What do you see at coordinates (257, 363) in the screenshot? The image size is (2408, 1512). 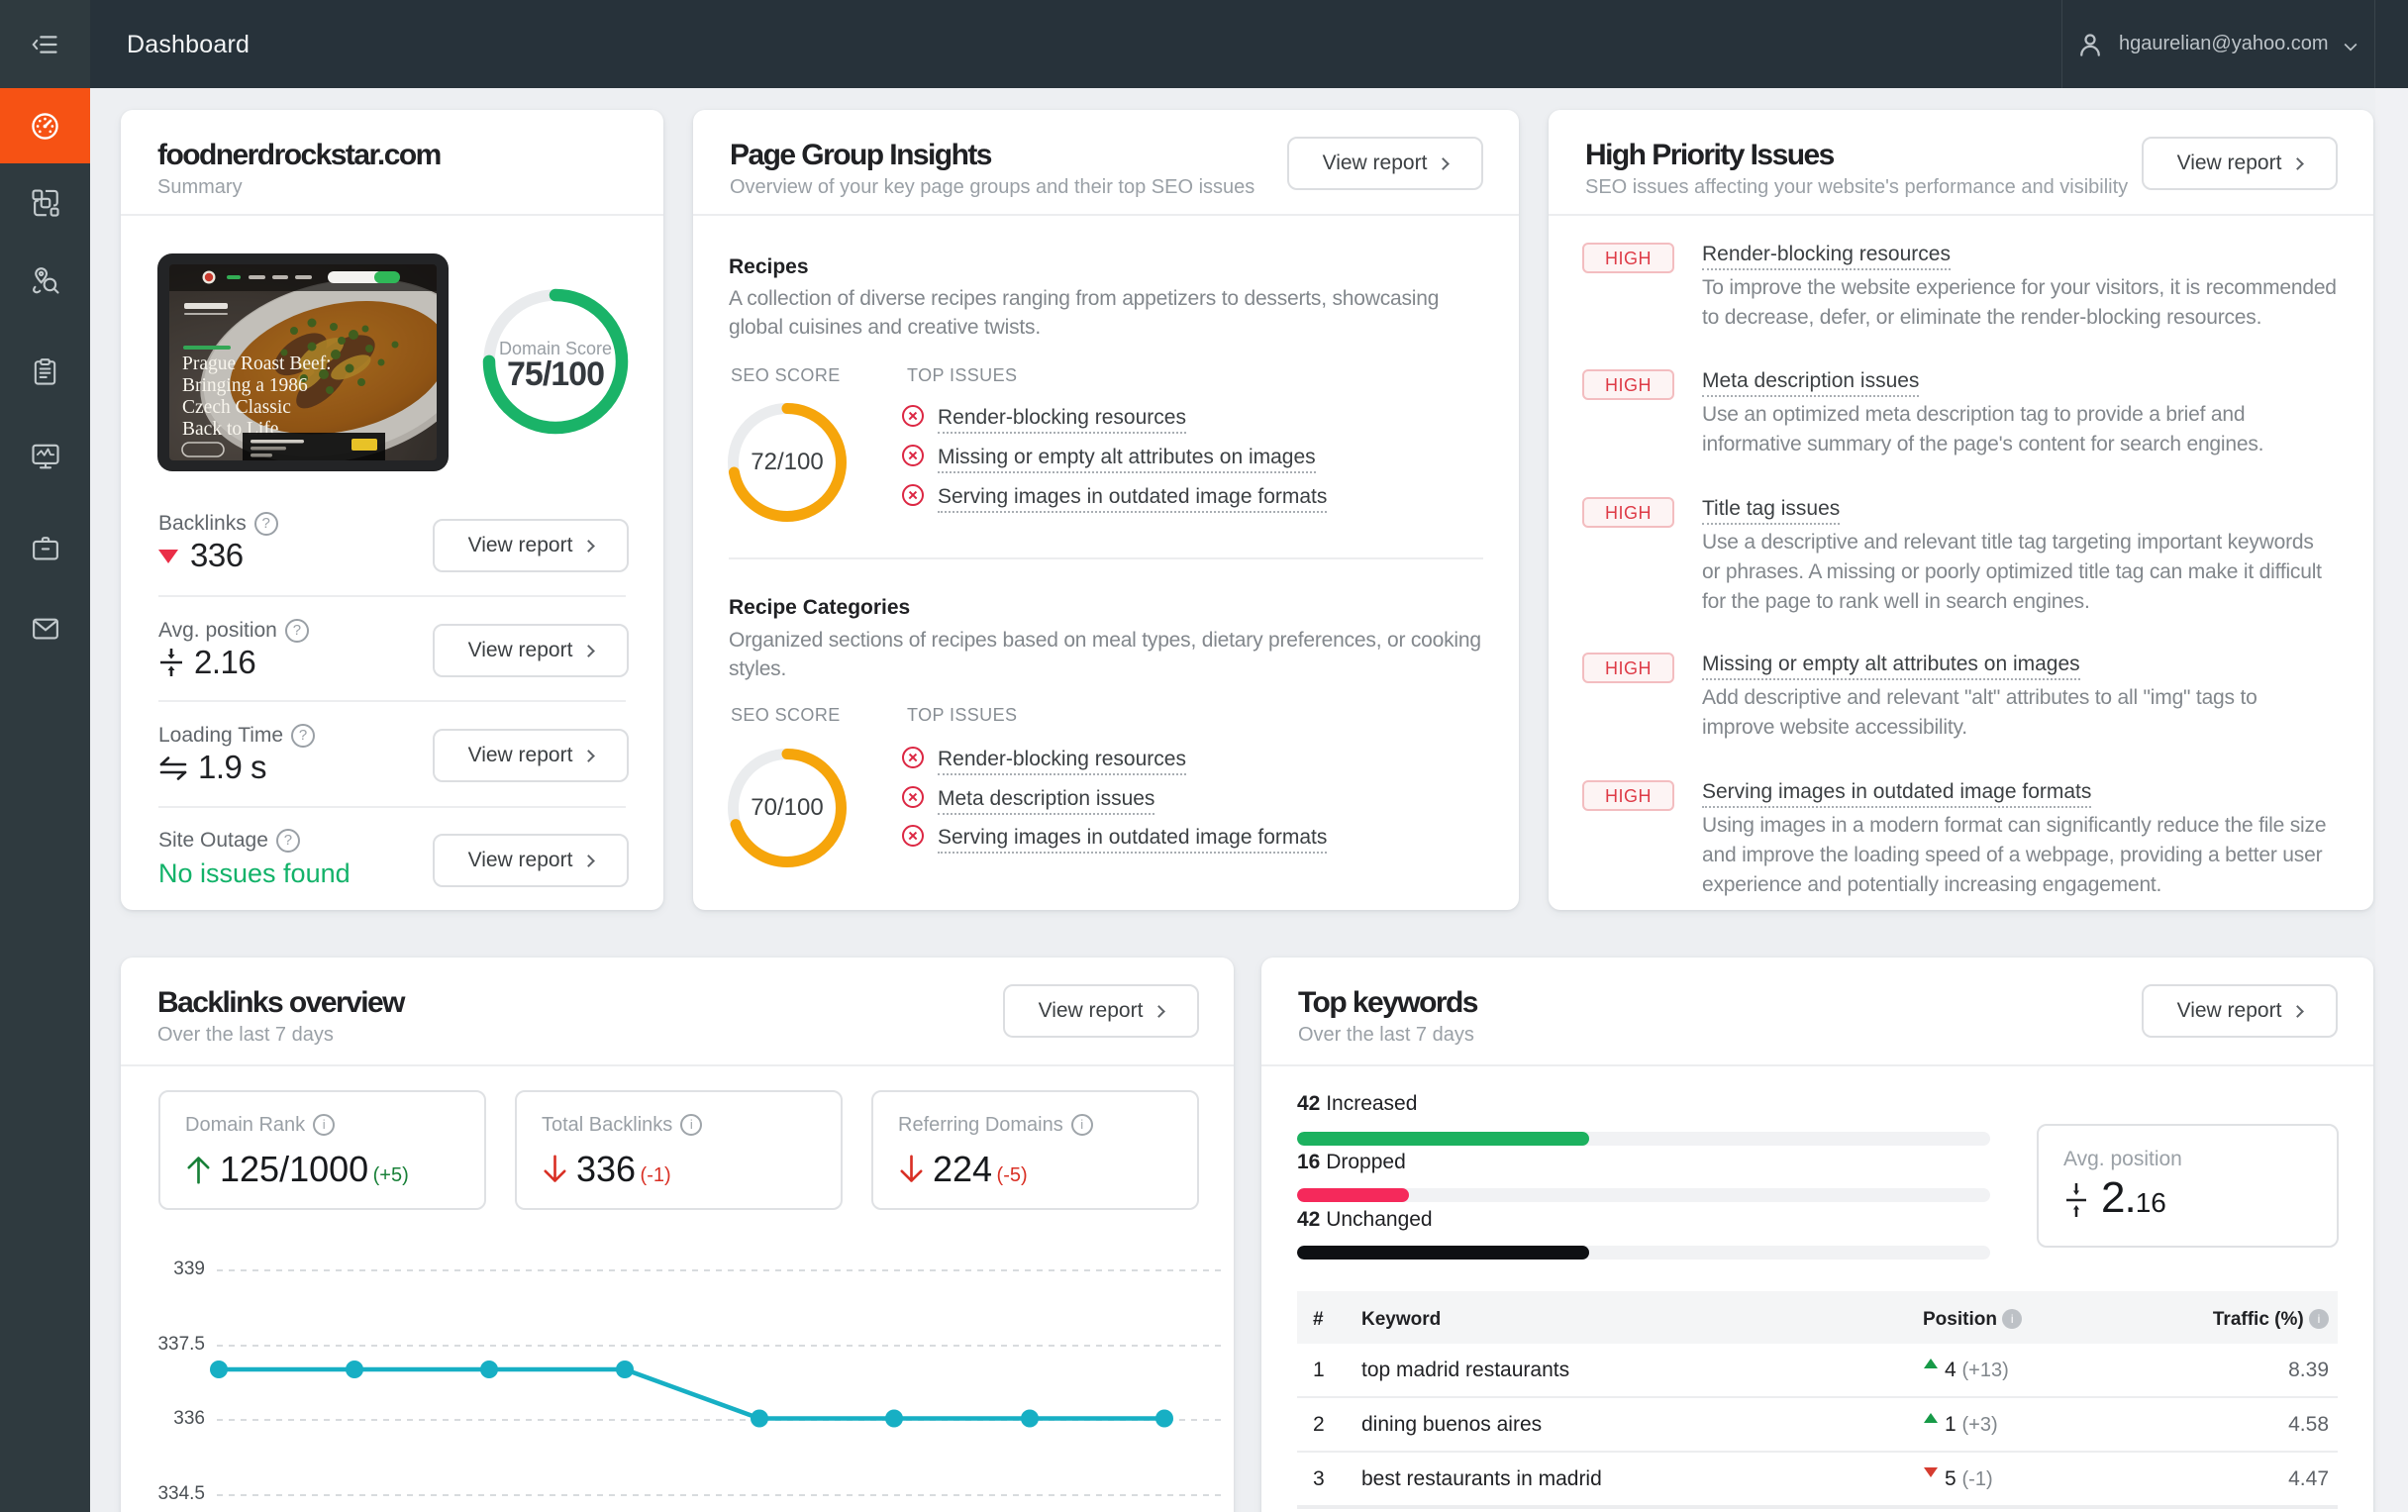 I see `svg-text: Prague Roast Beef:` at bounding box center [257, 363].